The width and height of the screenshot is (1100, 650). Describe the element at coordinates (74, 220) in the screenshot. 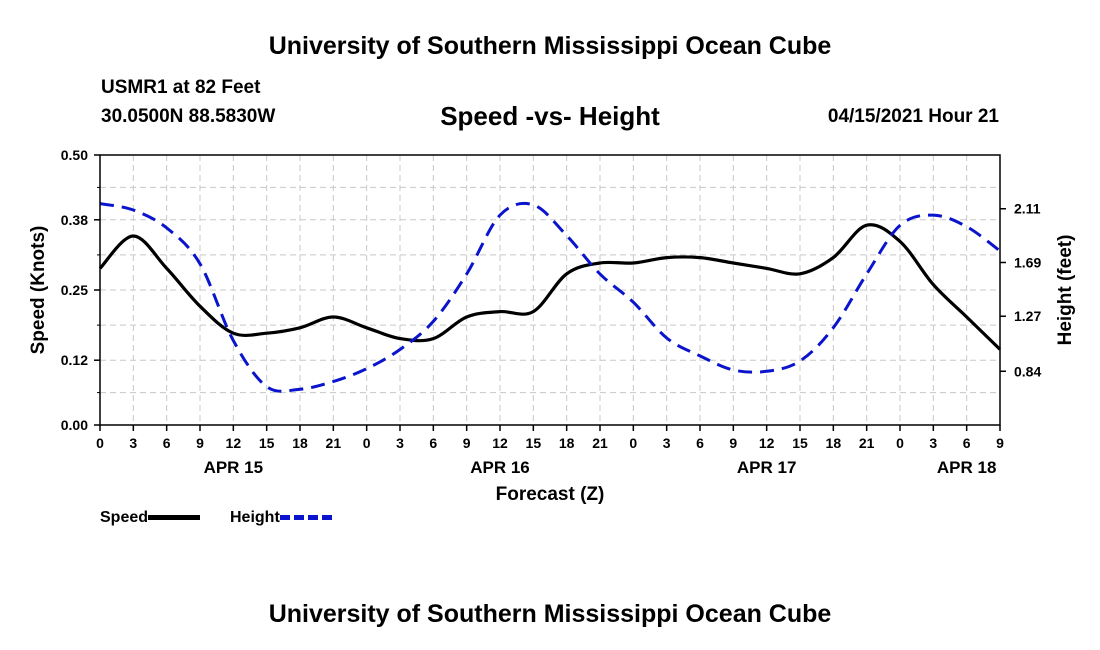

I see `y-tick-label: 0.38` at that location.